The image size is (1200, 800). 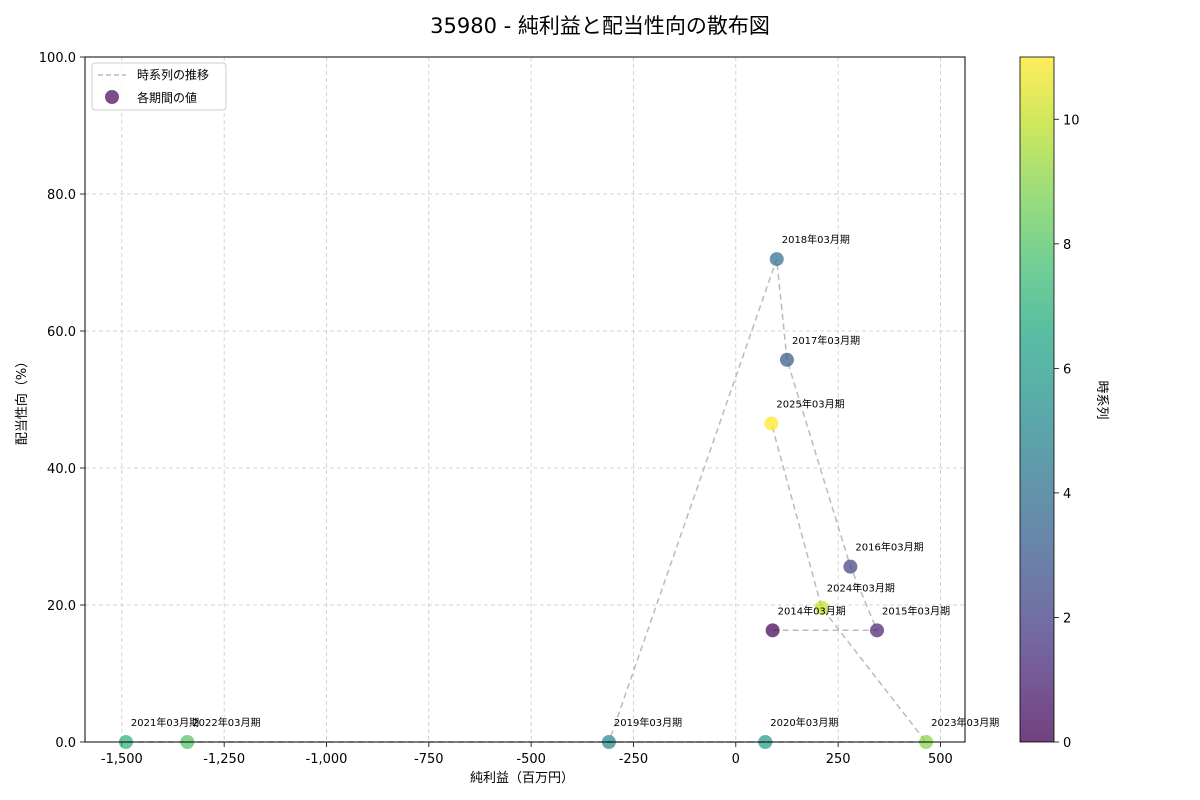 I want to click on colorbar-gradient, so click(x=1037, y=399).